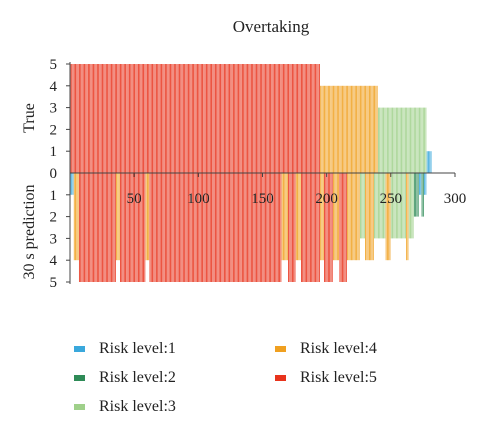 The image size is (500, 429). I want to click on y-tick-label-prediction: 5, so click(54, 283).